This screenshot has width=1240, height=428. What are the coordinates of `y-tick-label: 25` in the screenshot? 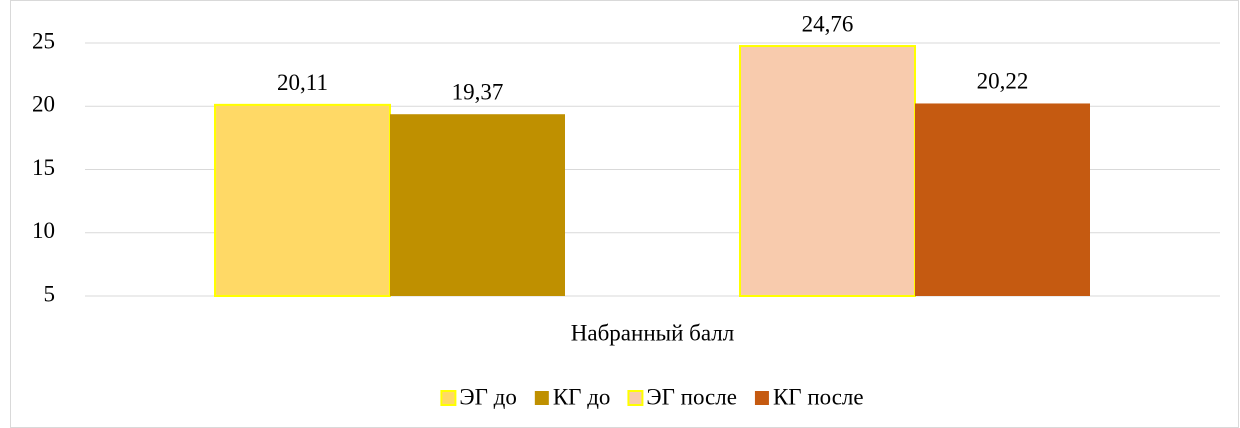 It's located at (43, 40).